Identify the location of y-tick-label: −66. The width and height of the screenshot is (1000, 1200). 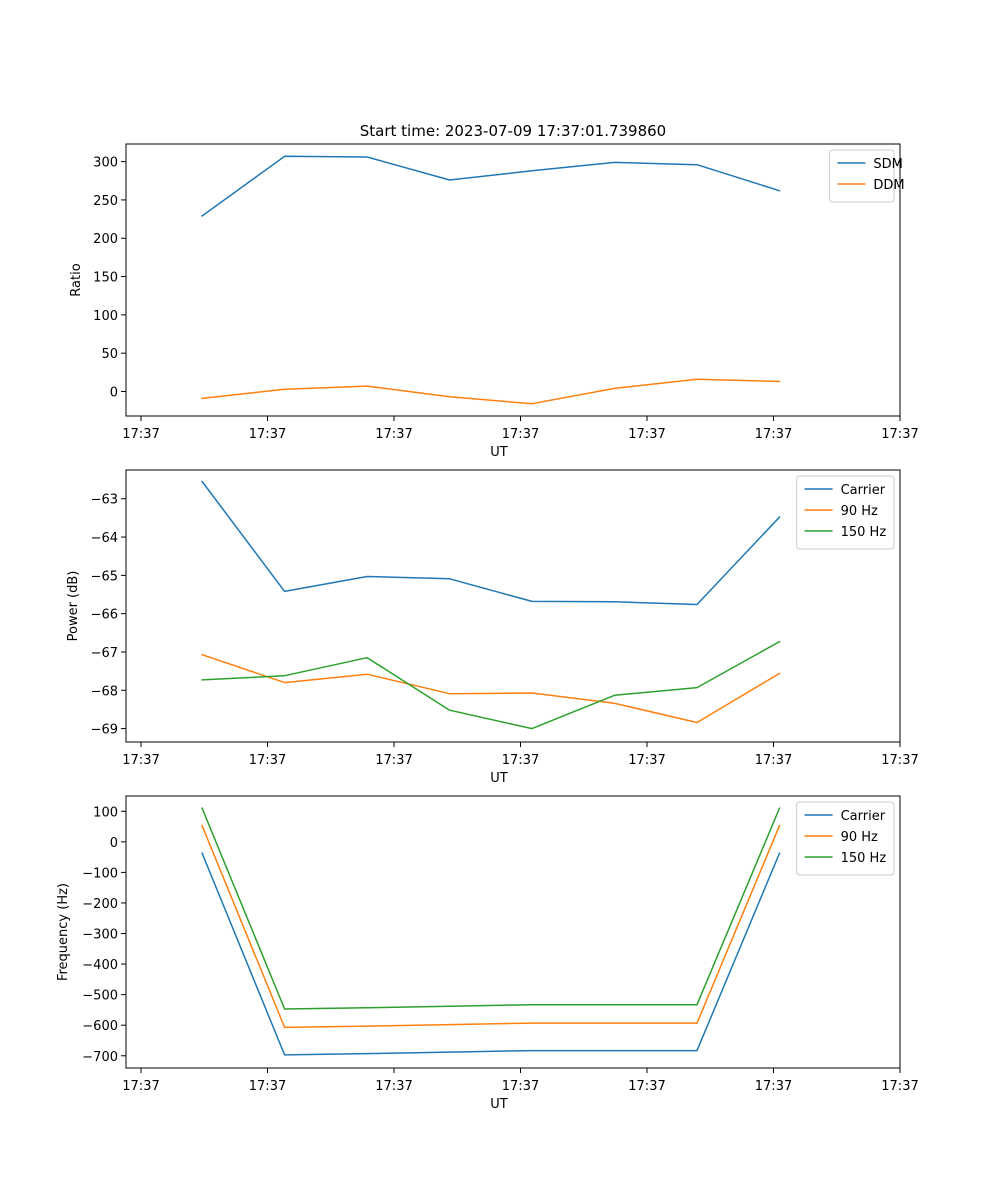
(104, 615).